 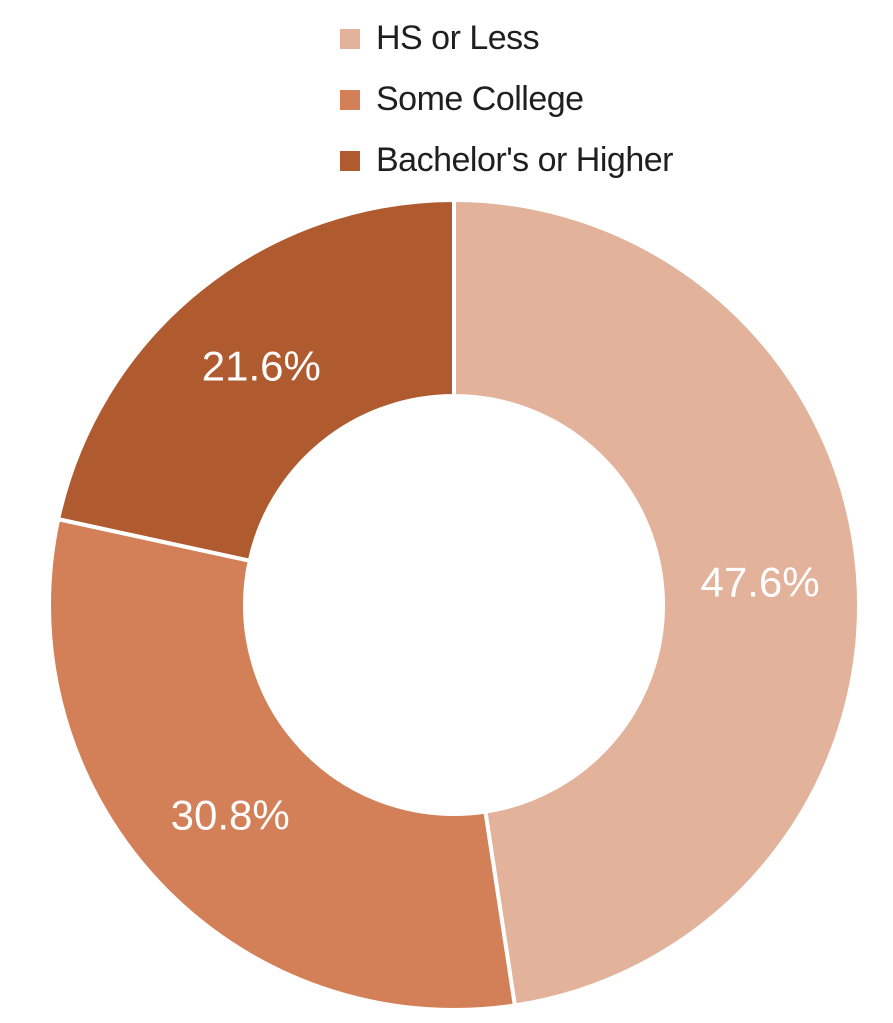 I want to click on legend-item-bachelors-or-higher: Bachelor's or Higher, so click(x=506, y=160).